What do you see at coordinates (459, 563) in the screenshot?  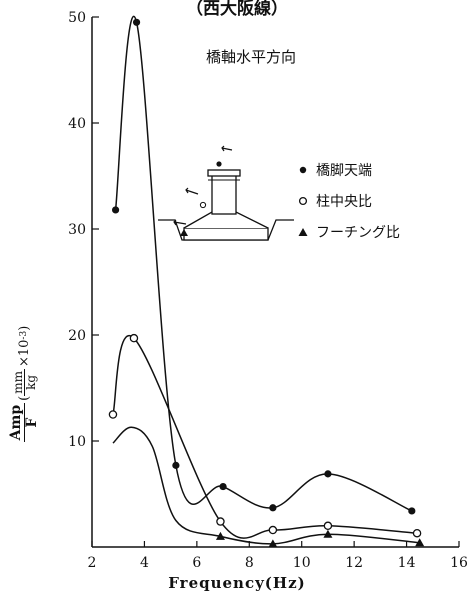 I see `x-tick-label: 16` at bounding box center [459, 563].